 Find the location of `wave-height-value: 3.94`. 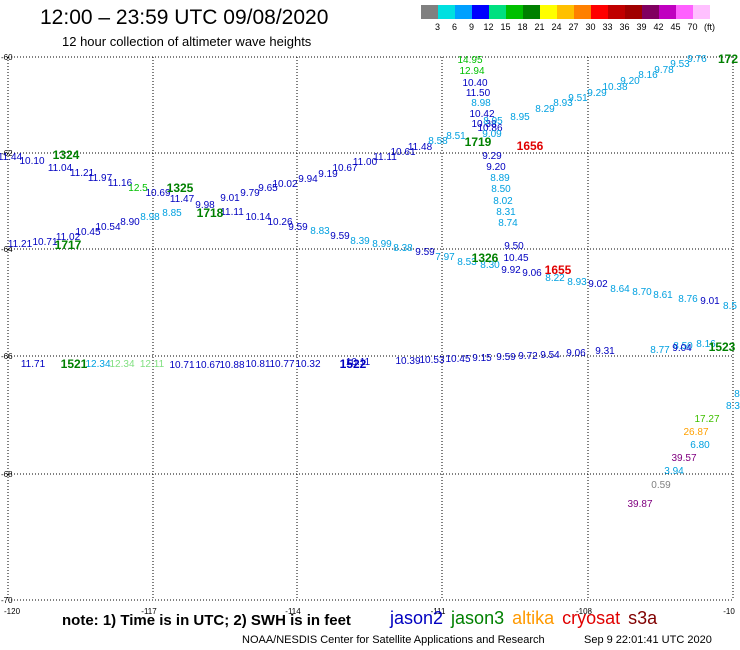

wave-height-value: 3.94 is located at coordinates (674, 471).